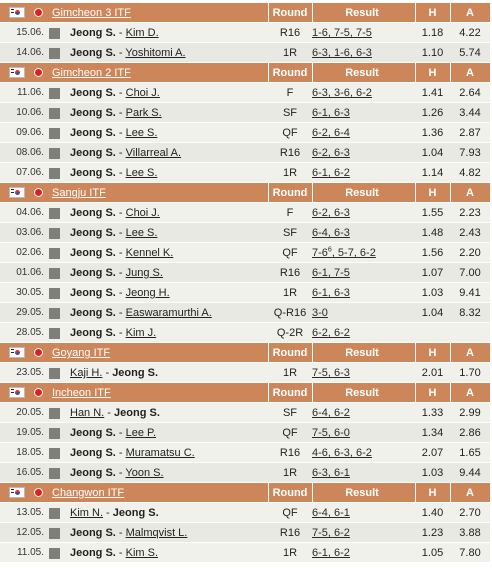 This screenshot has width=492, height=571. Describe the element at coordinates (87, 413) in the screenshot. I see `opponent-link: Han N.` at that location.